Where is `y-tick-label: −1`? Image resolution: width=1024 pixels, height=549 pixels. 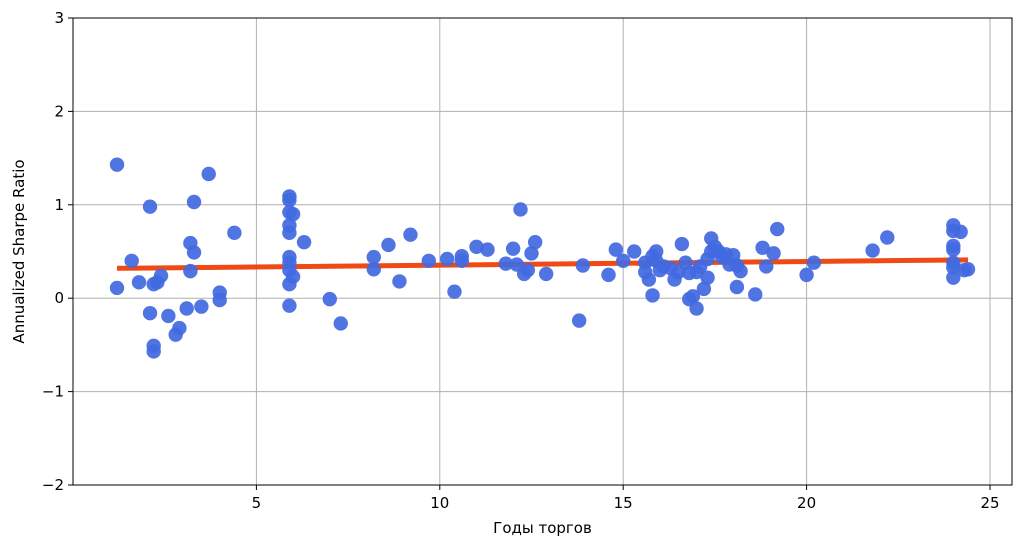 y-tick-label: −1 is located at coordinates (53, 392).